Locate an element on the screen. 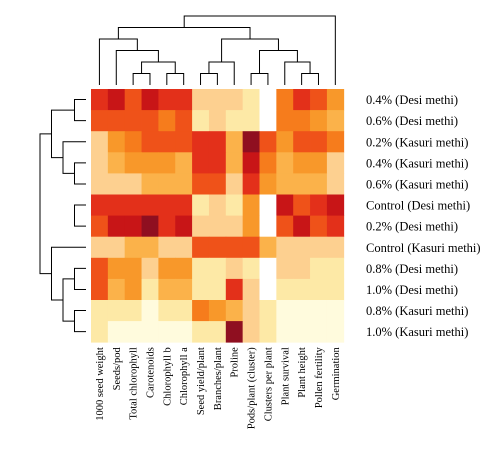  column-label: Branches/plant is located at coordinates (218, 378).